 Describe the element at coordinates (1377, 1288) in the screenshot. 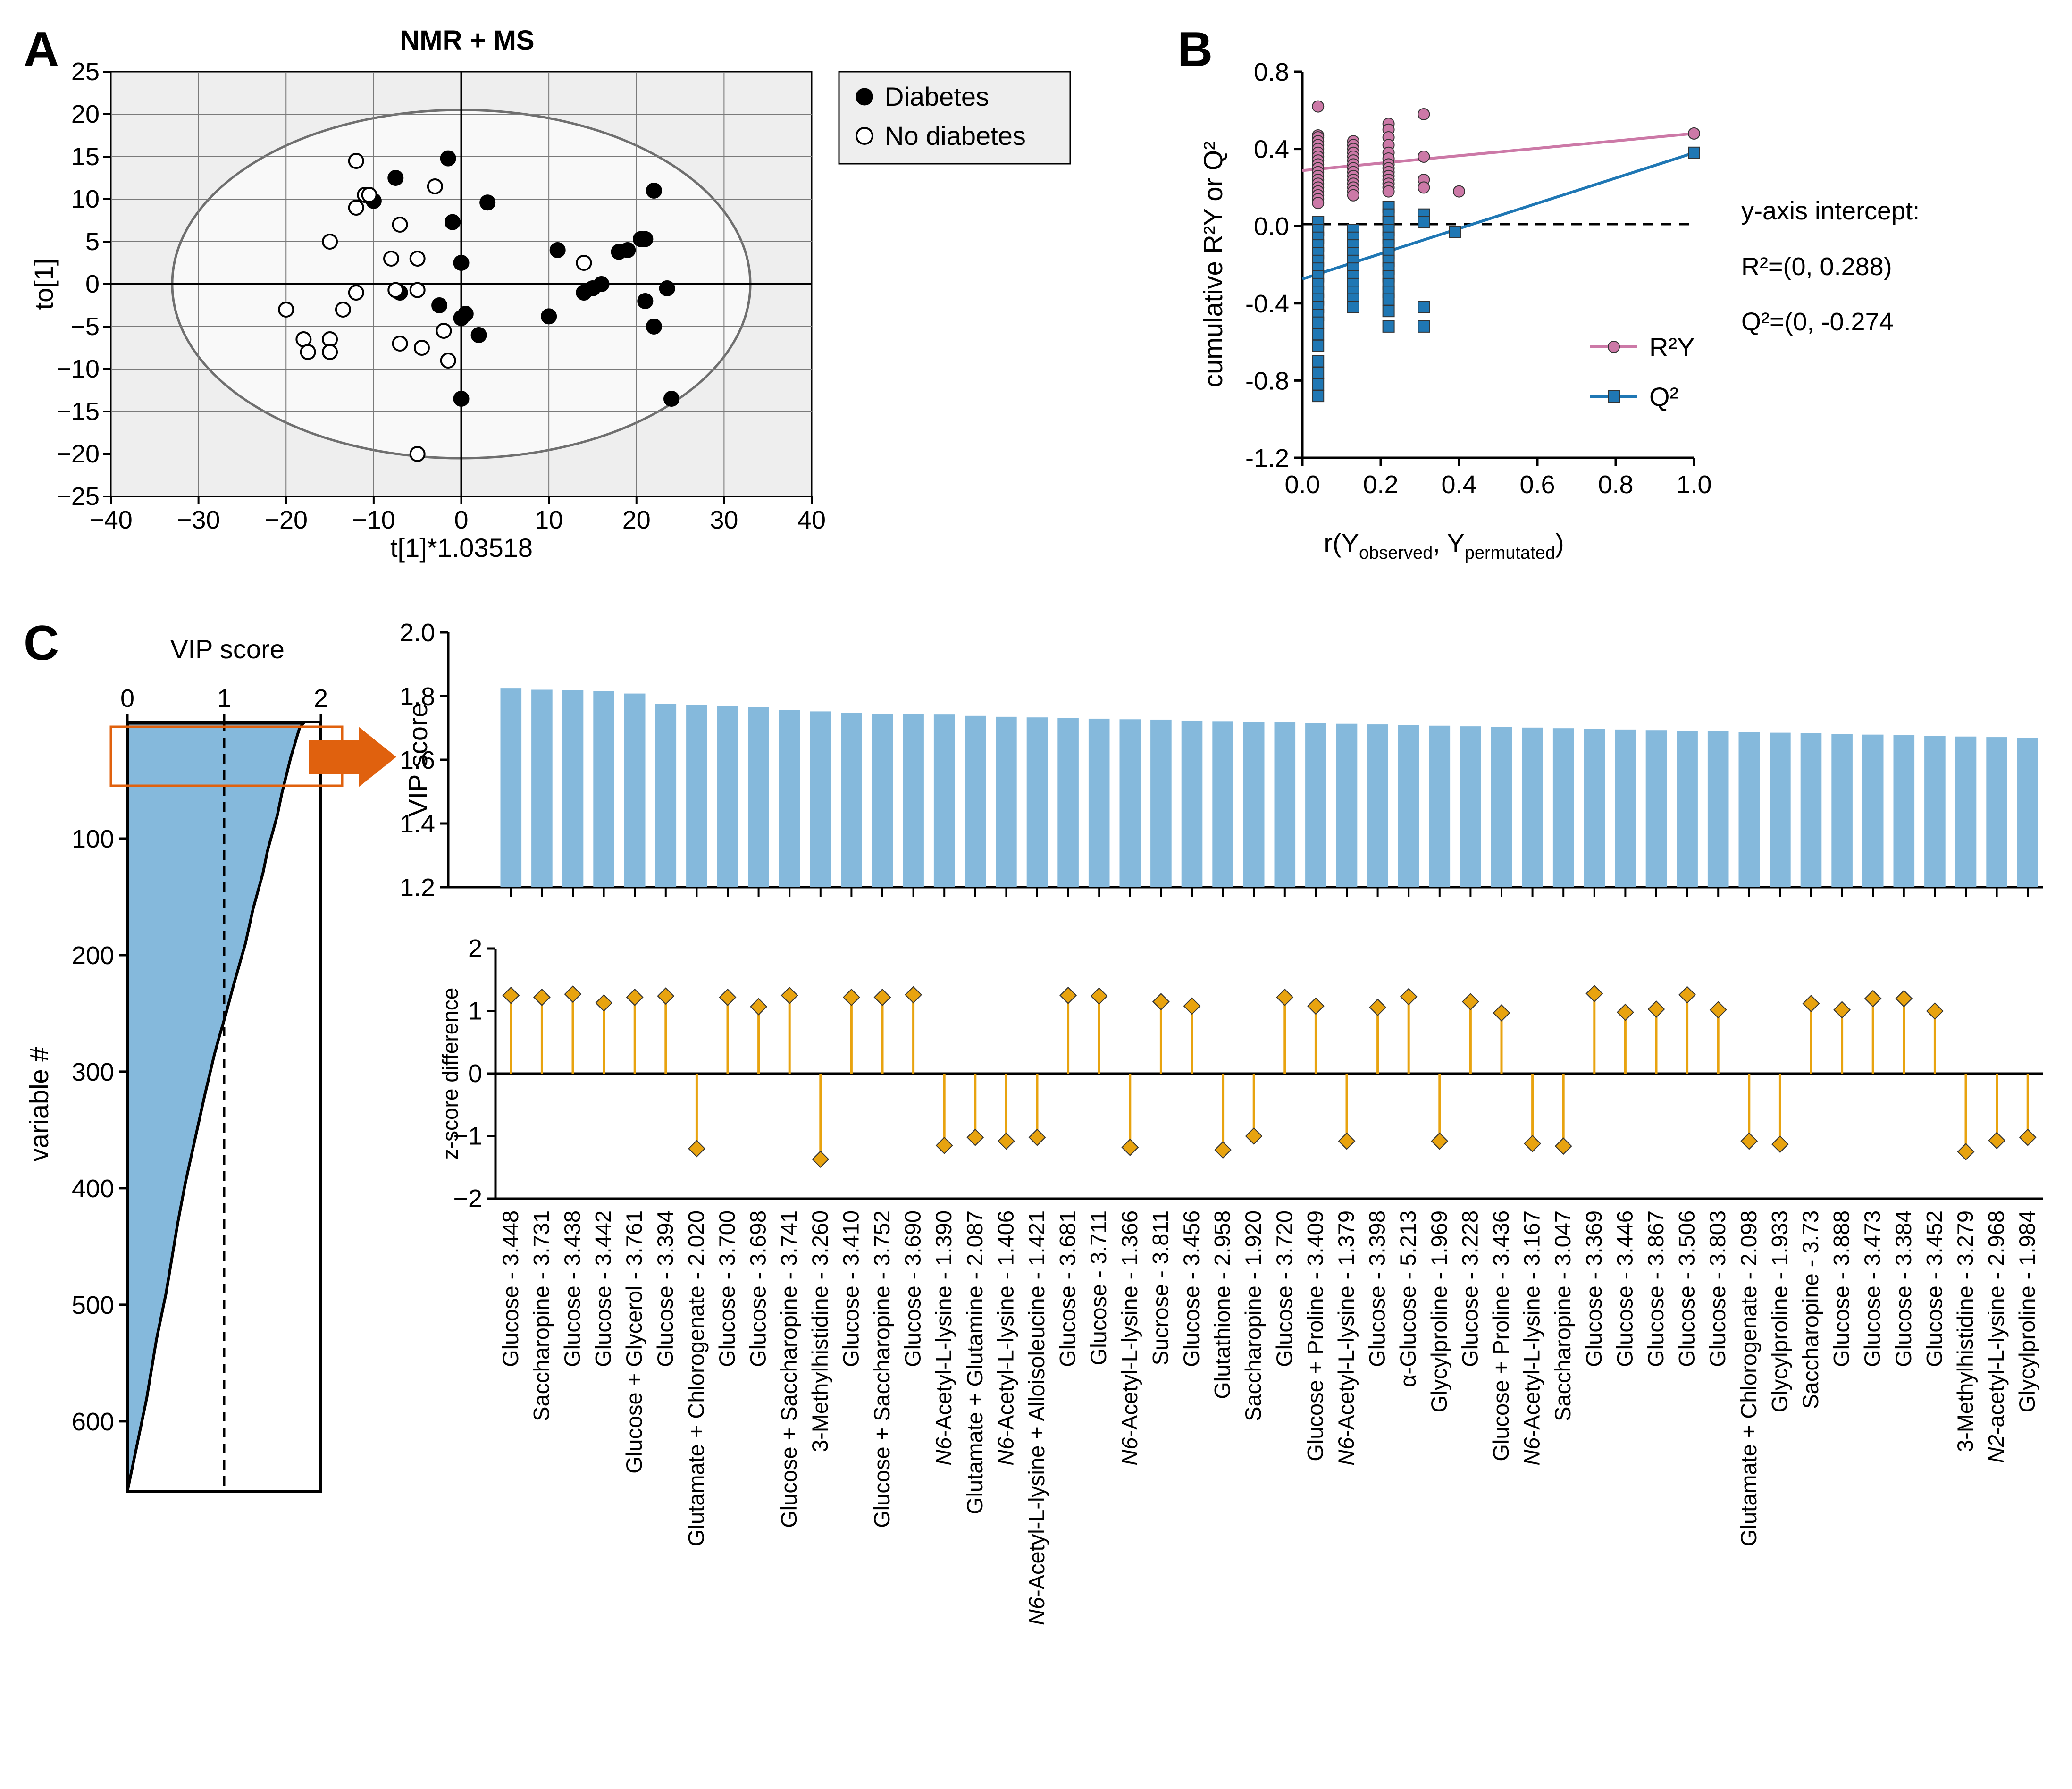

I see `chart-c-category-label: Glucose - 3.398` at that location.